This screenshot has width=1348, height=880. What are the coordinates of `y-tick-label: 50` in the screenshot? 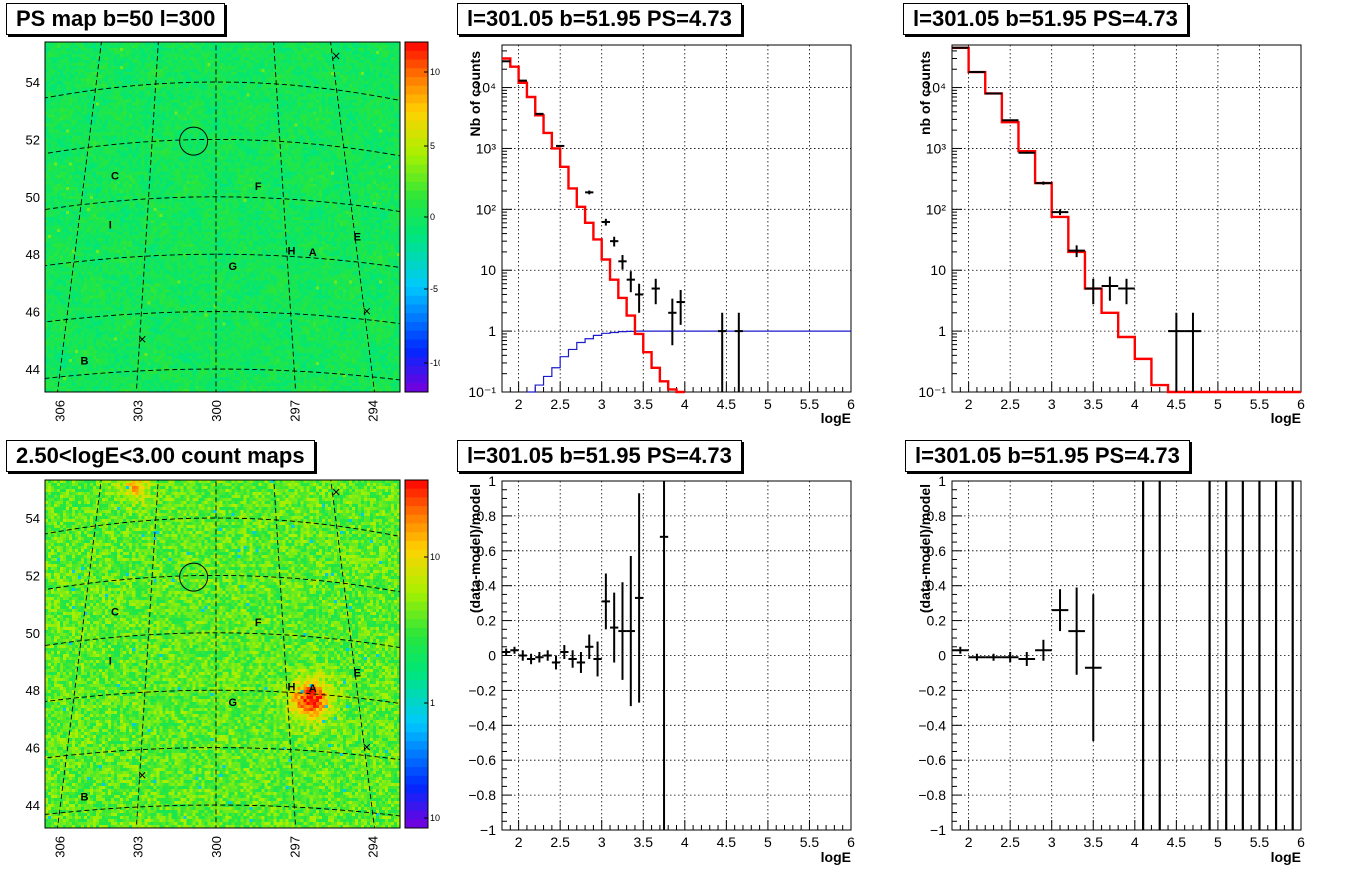 It's located at (33, 633).